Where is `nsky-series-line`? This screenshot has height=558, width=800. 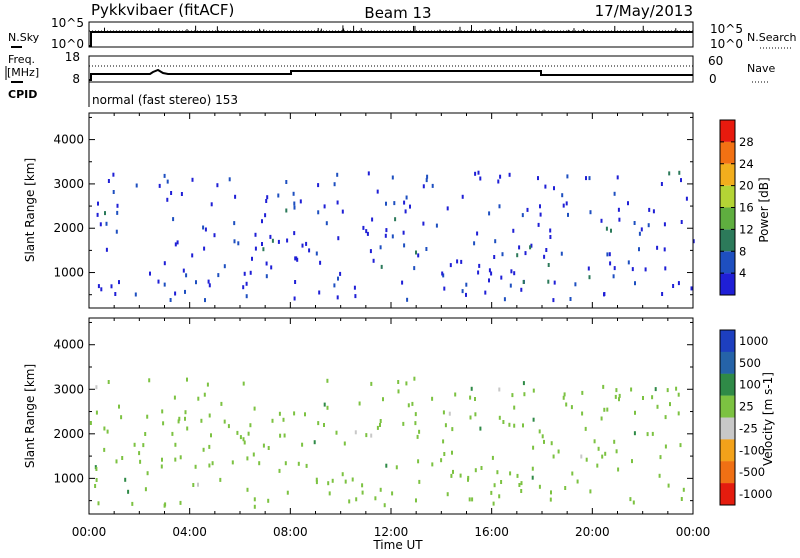 nsky-series-line is located at coordinates (391, 39).